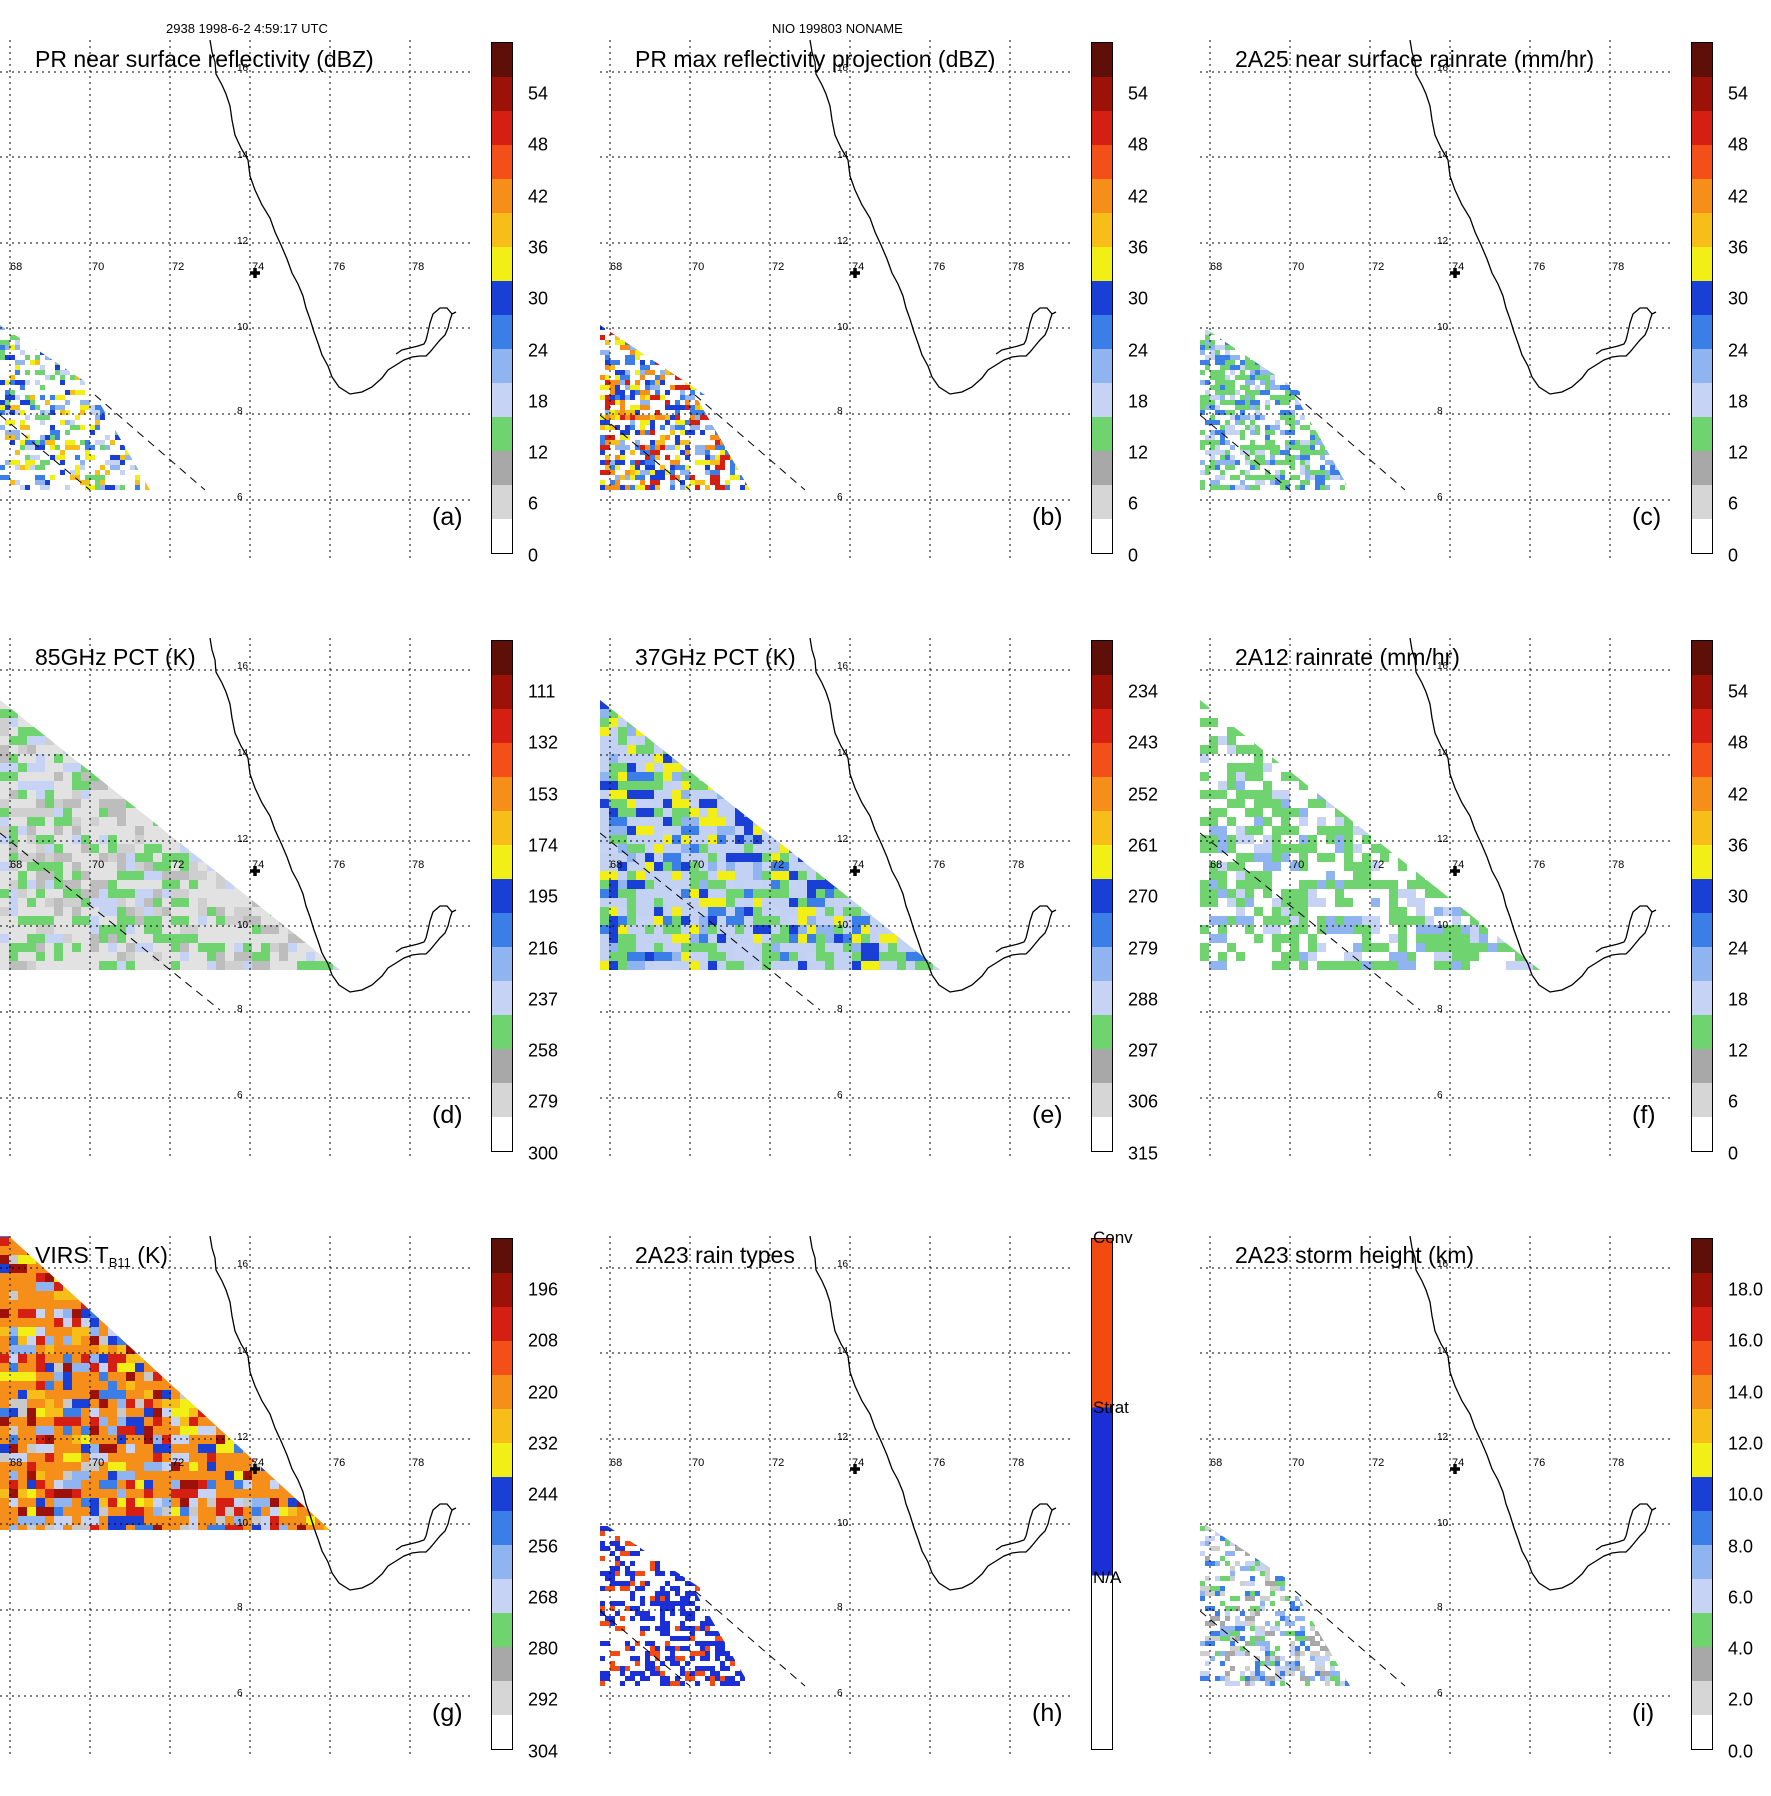 The height and width of the screenshot is (1796, 1771). What do you see at coordinates (541, 692) in the screenshot?
I see `colorbar-tick: 111` at bounding box center [541, 692].